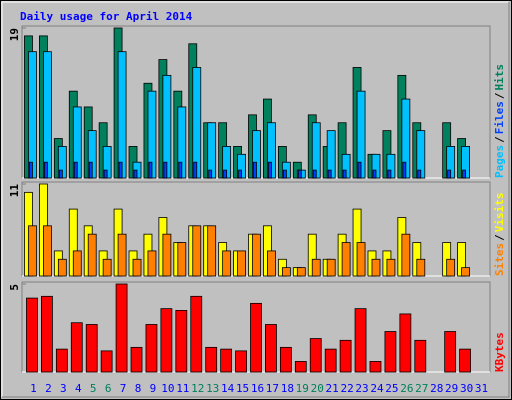 Image resolution: width=512 pixels, height=400 pixels. What do you see at coordinates (14, 287) in the screenshot?
I see `y-tick-label: 5` at bounding box center [14, 287].